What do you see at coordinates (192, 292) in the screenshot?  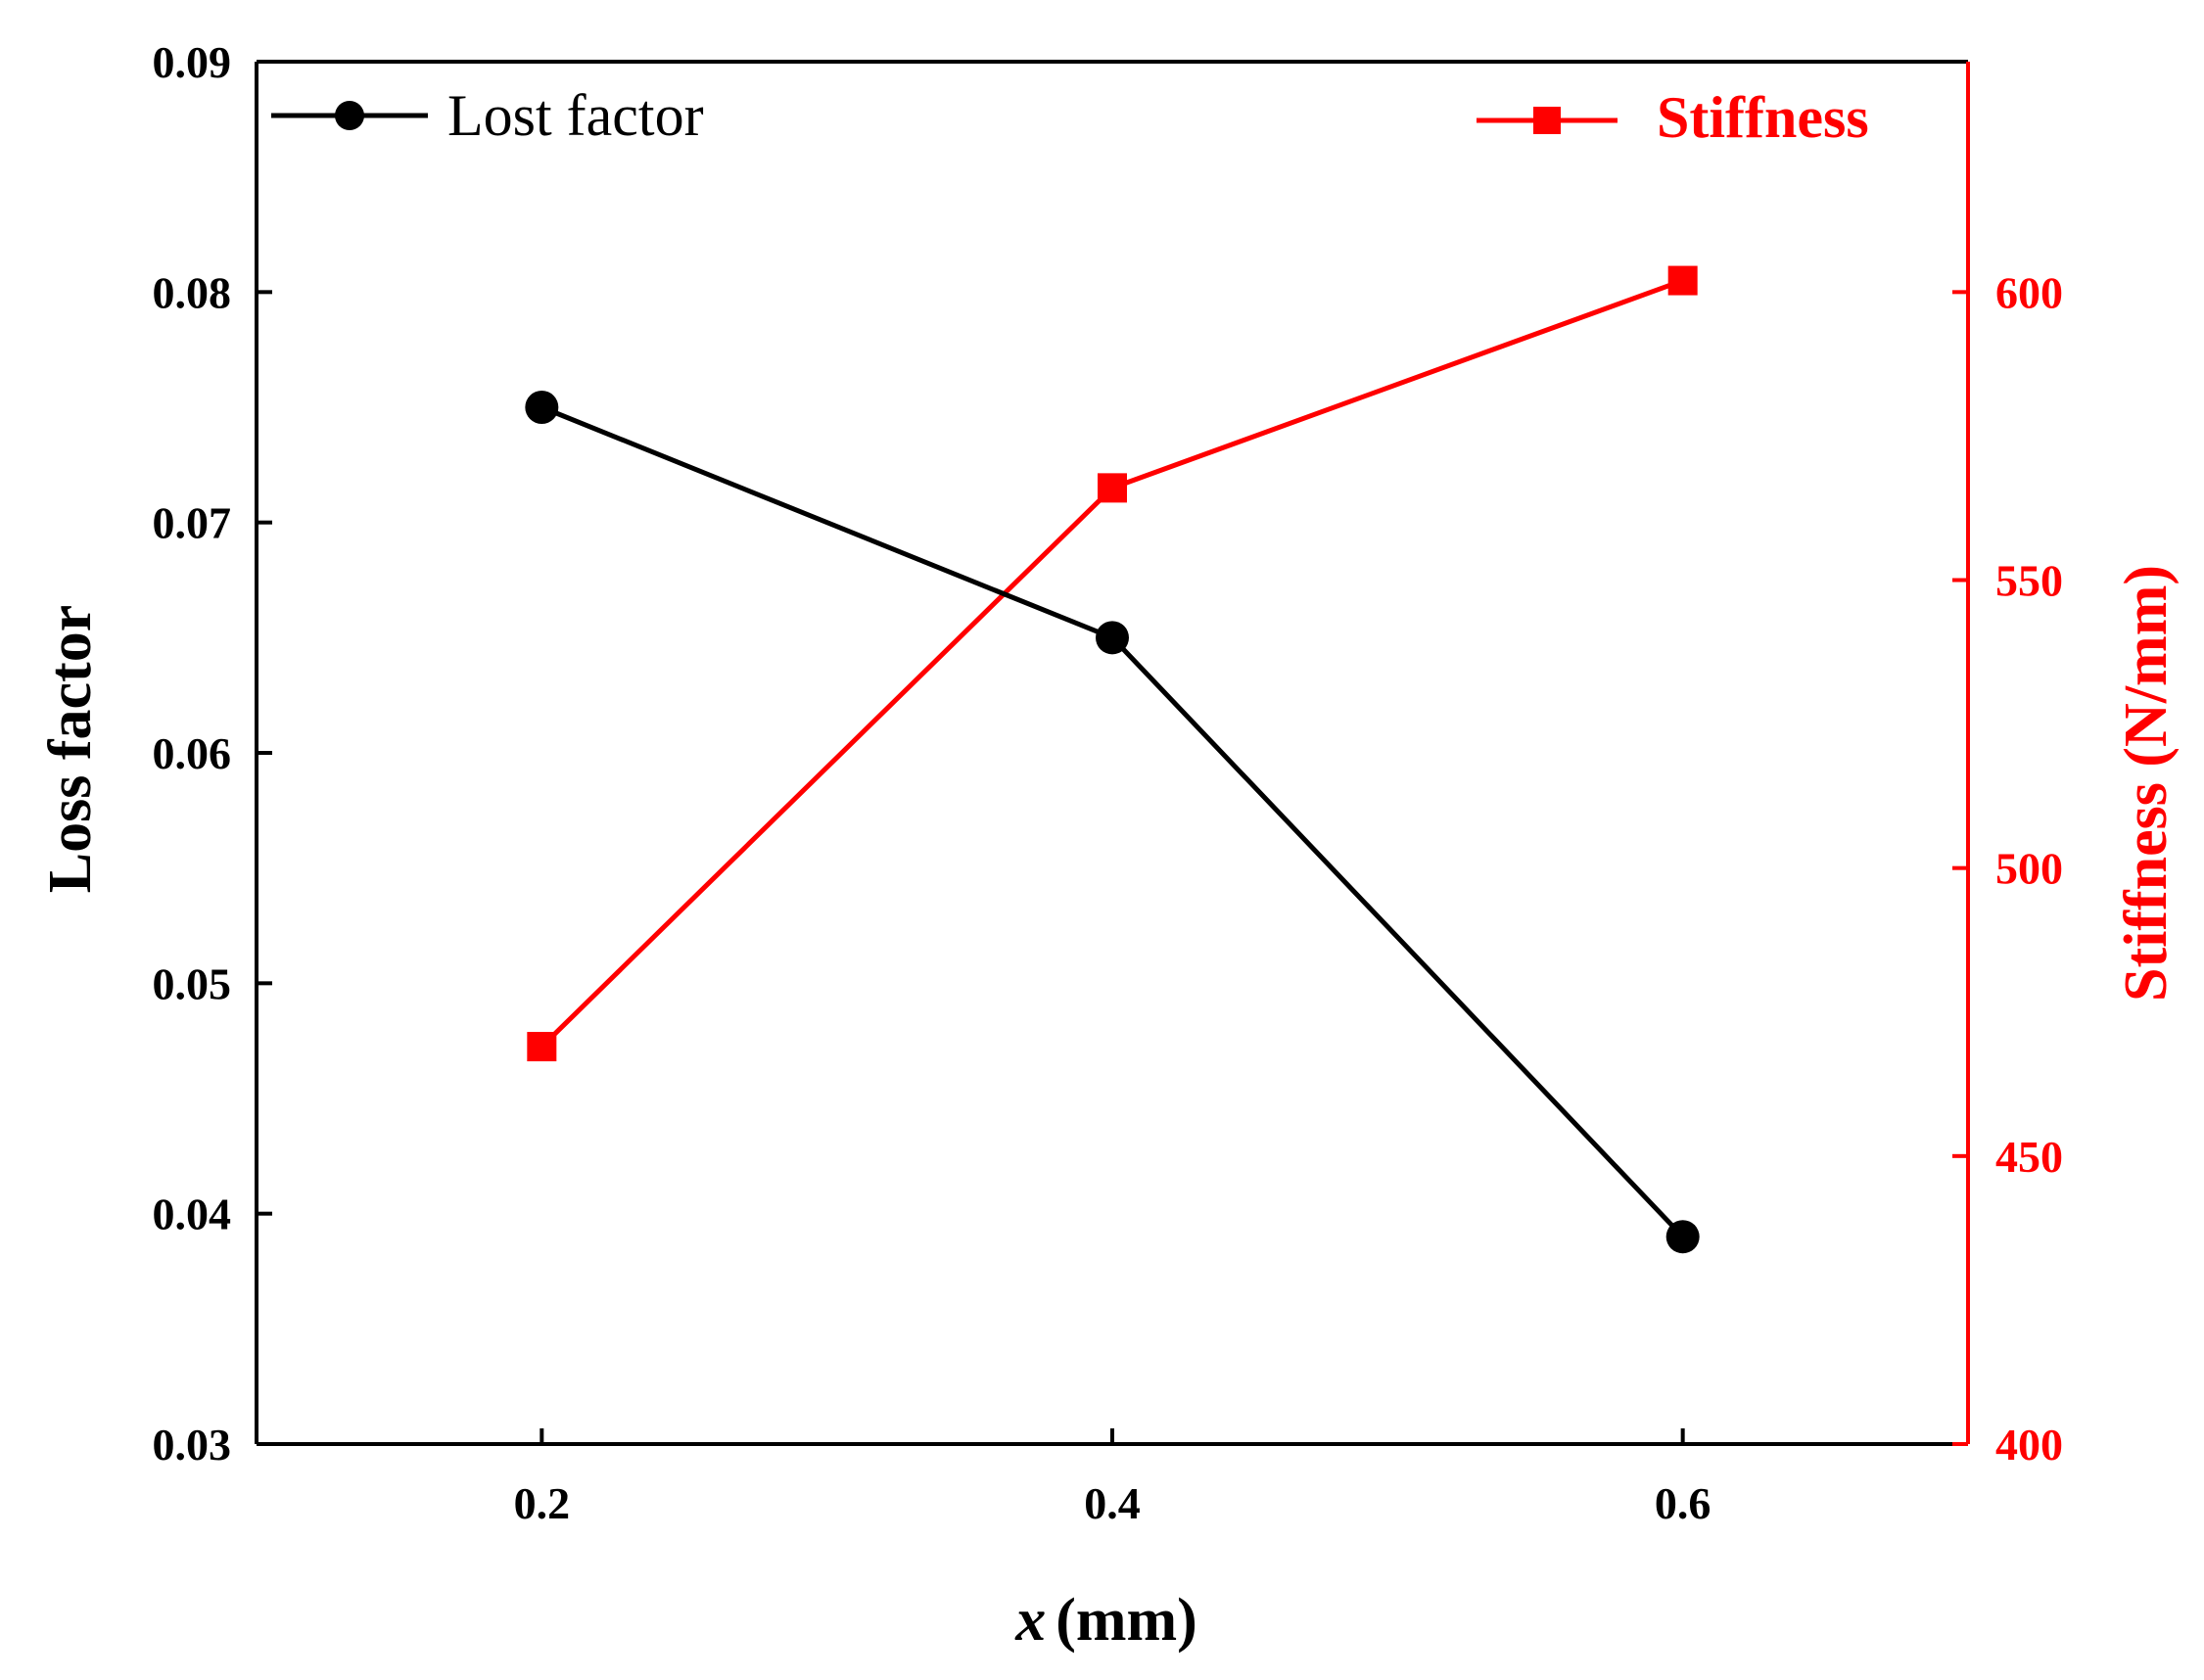 I see `y-left-tick-label: 0.08` at bounding box center [192, 292].